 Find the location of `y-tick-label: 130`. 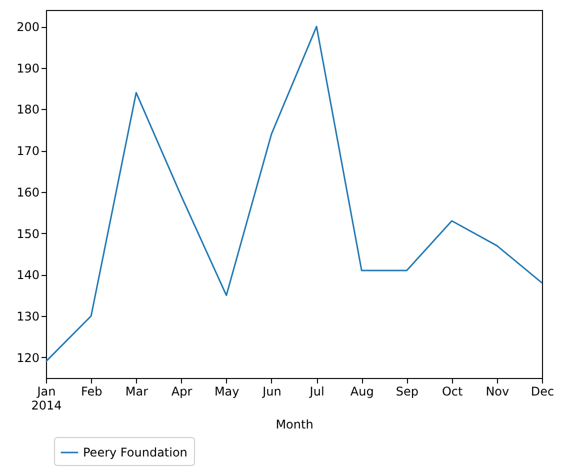

y-tick-label: 130 is located at coordinates (28, 316).